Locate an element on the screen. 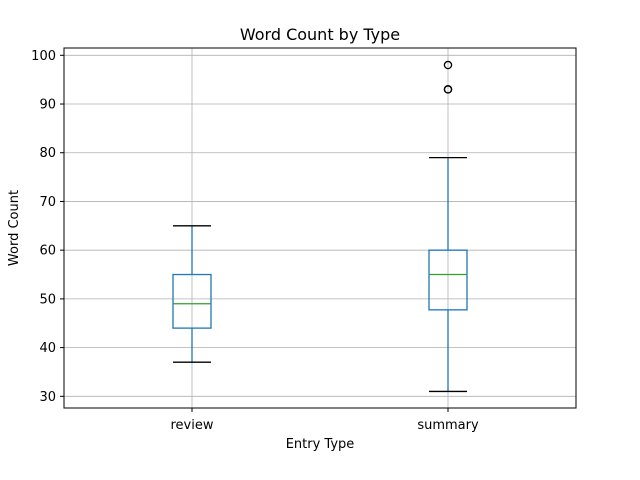  box-summary is located at coordinates (448, 226).